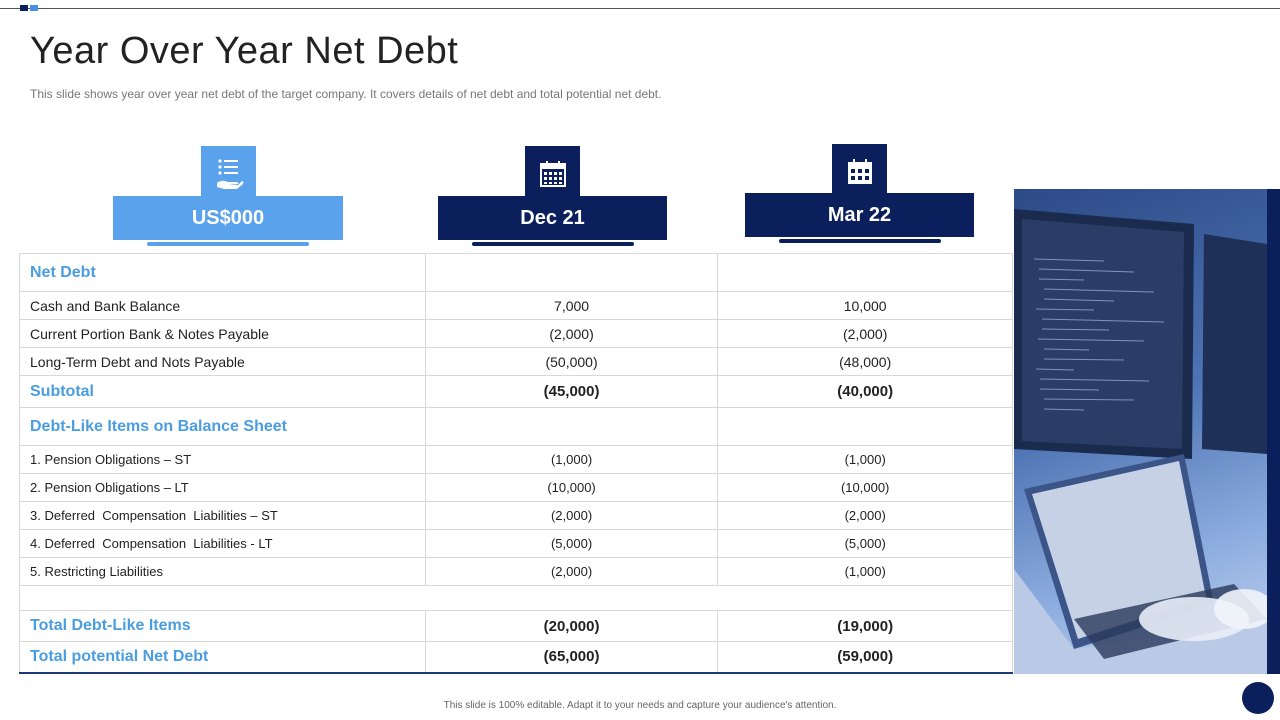 The height and width of the screenshot is (720, 1280). Describe the element at coordinates (865, 305) in the screenshot. I see `mar-value: 10,000` at that location.